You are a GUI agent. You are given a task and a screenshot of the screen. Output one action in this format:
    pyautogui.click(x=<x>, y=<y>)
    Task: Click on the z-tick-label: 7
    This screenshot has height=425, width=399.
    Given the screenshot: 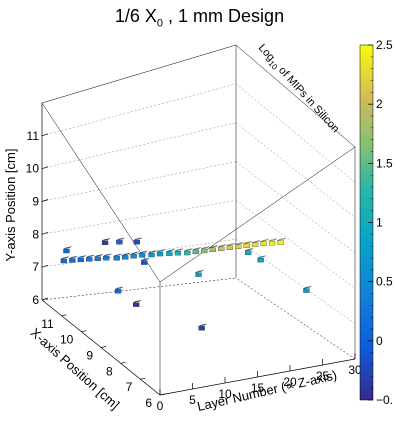 What is the action you would take?
    pyautogui.click(x=35, y=267)
    